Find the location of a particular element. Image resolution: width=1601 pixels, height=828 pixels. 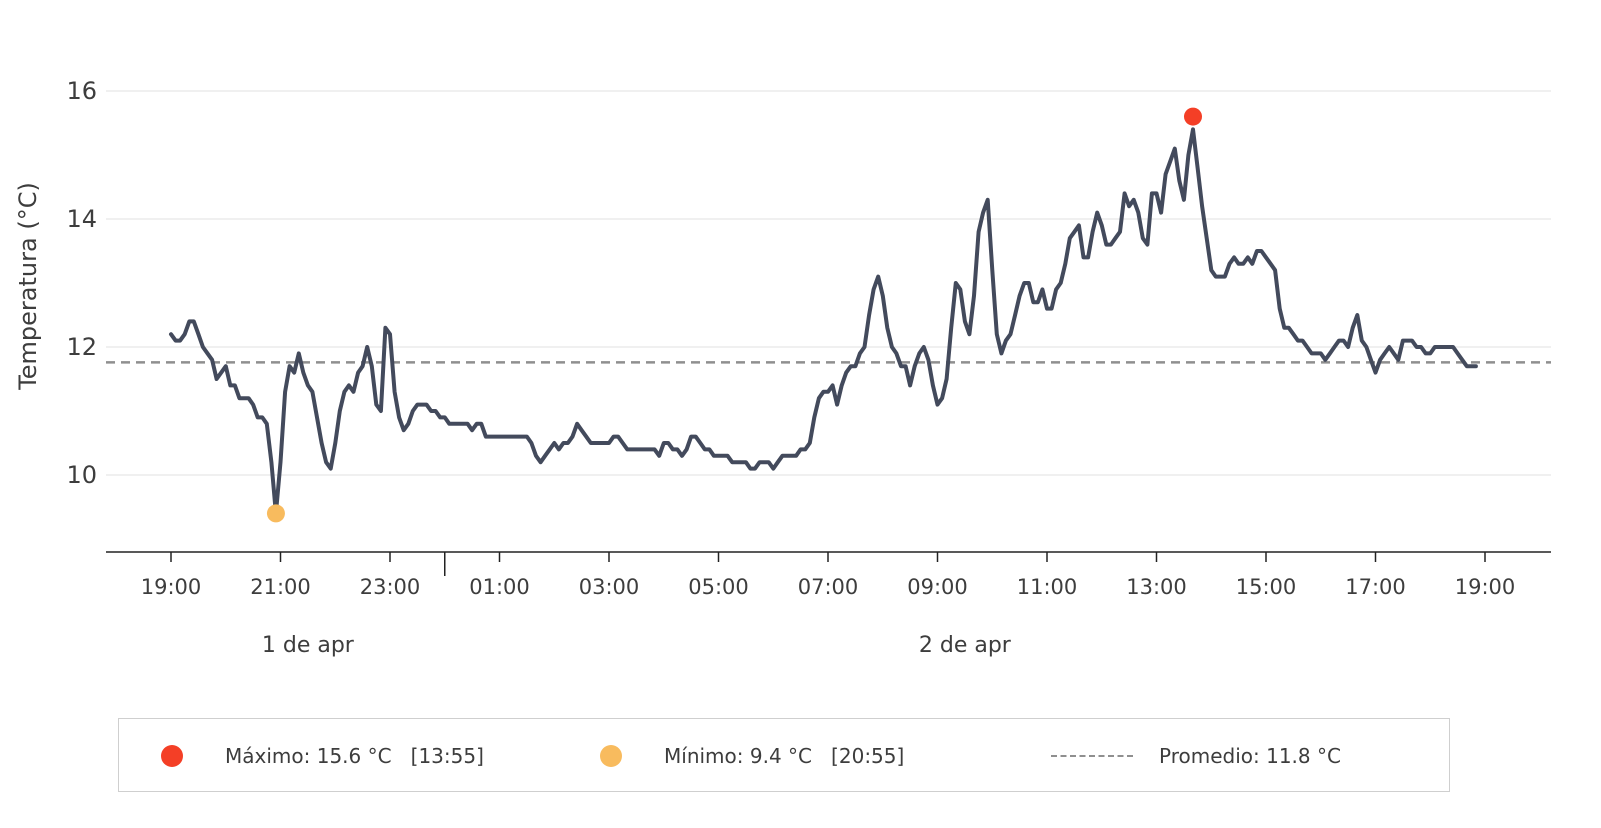

day-label: 2 de apr is located at coordinates (965, 645).